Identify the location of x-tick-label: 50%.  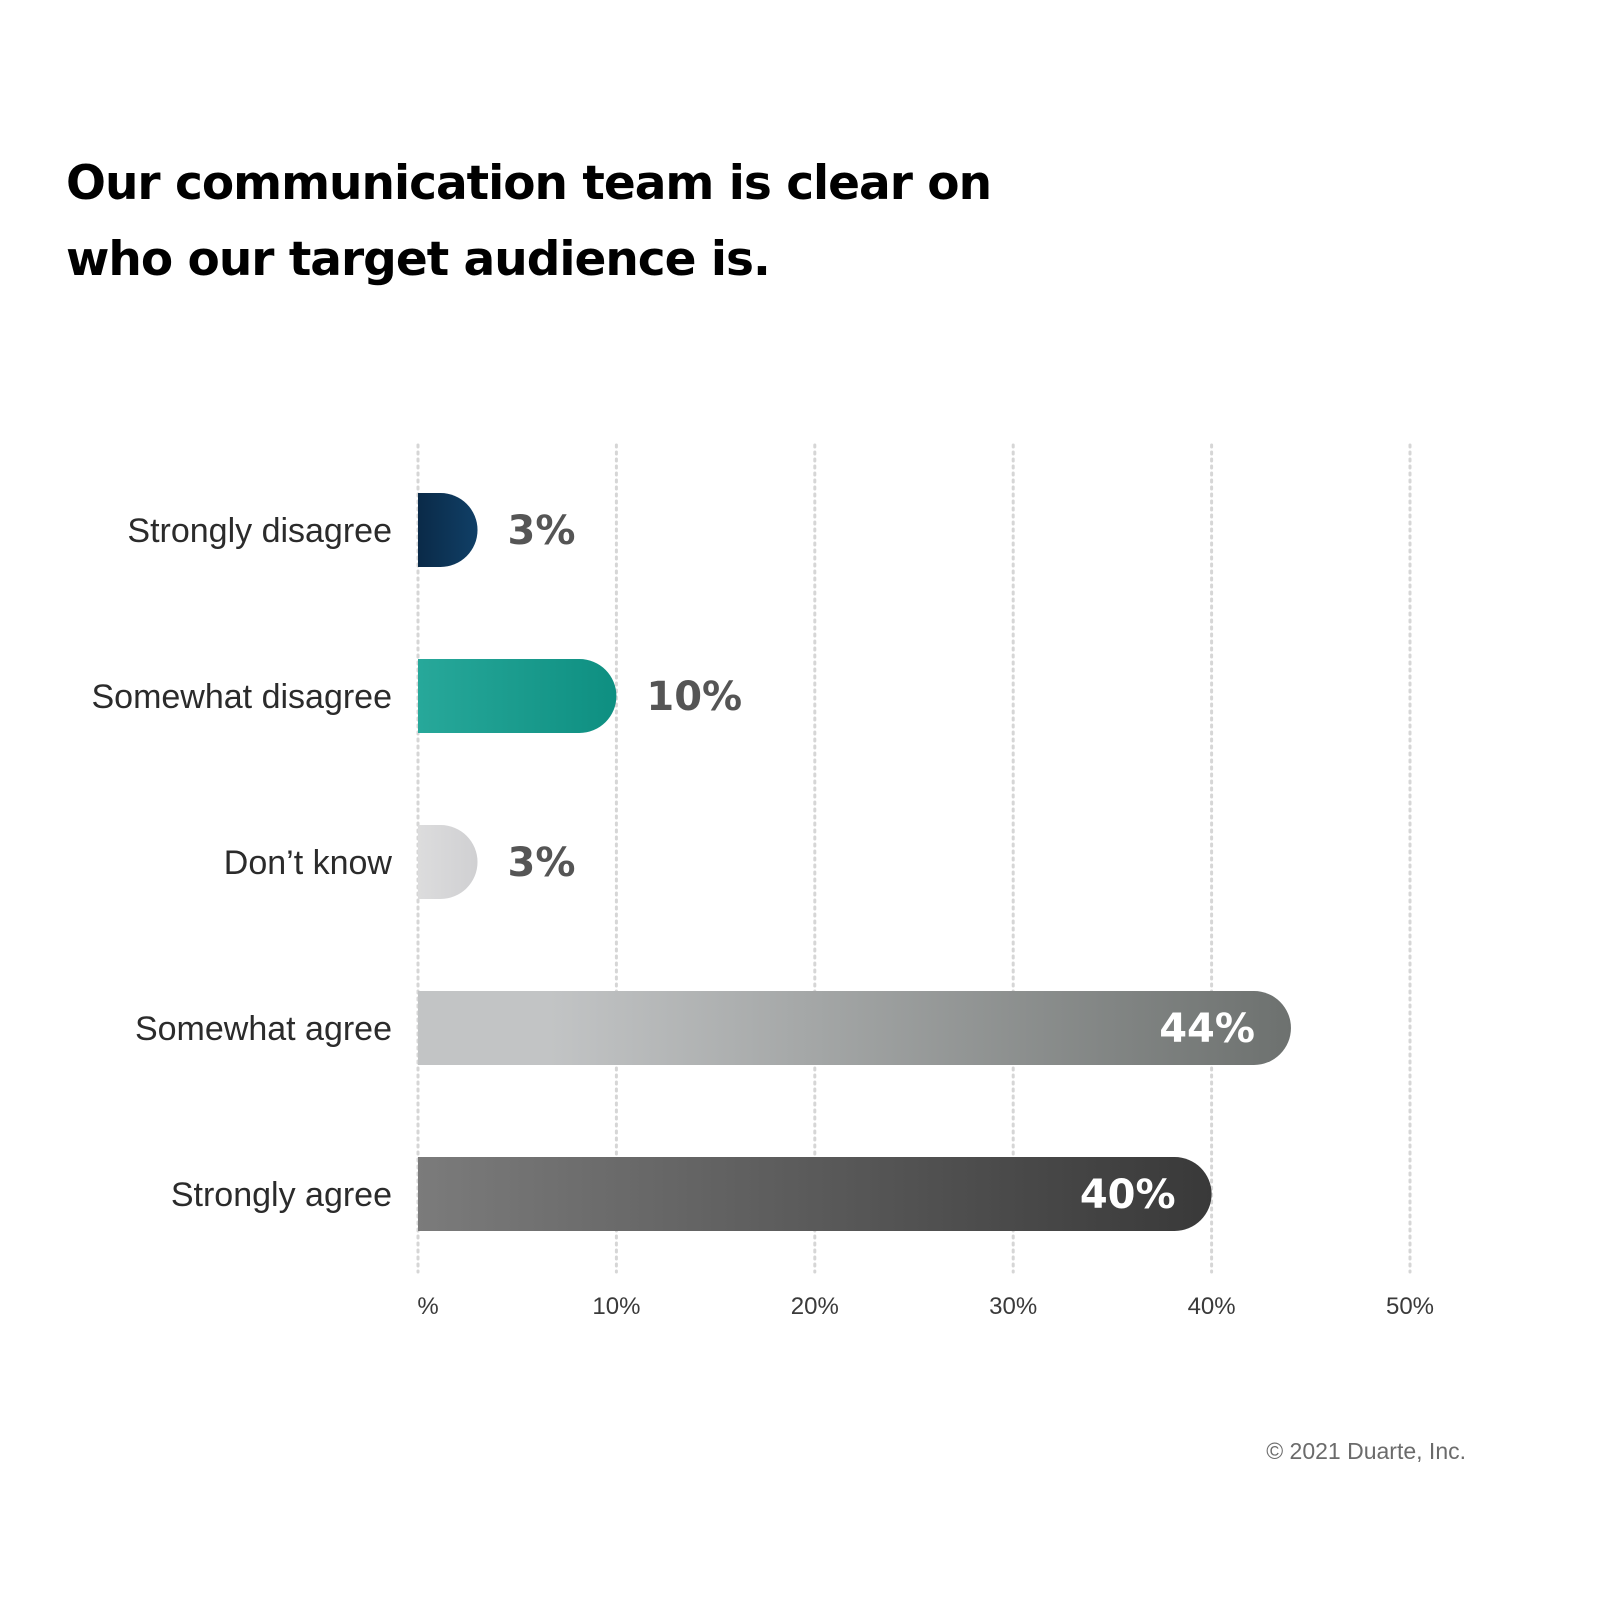
(1410, 1306).